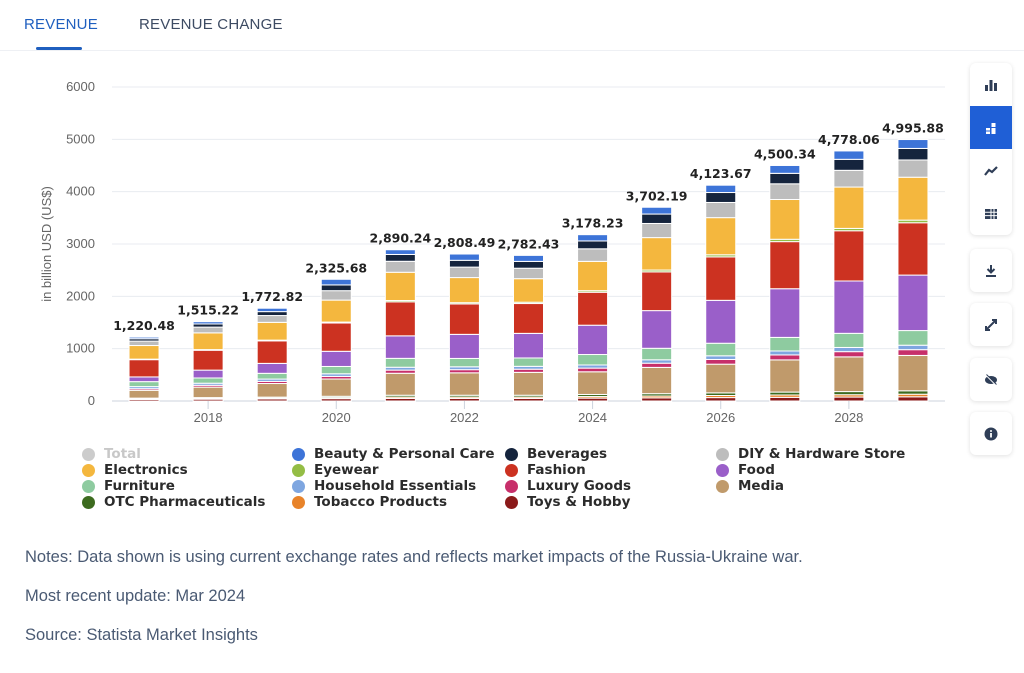 The image size is (1024, 673). I want to click on hide-button, so click(991, 379).